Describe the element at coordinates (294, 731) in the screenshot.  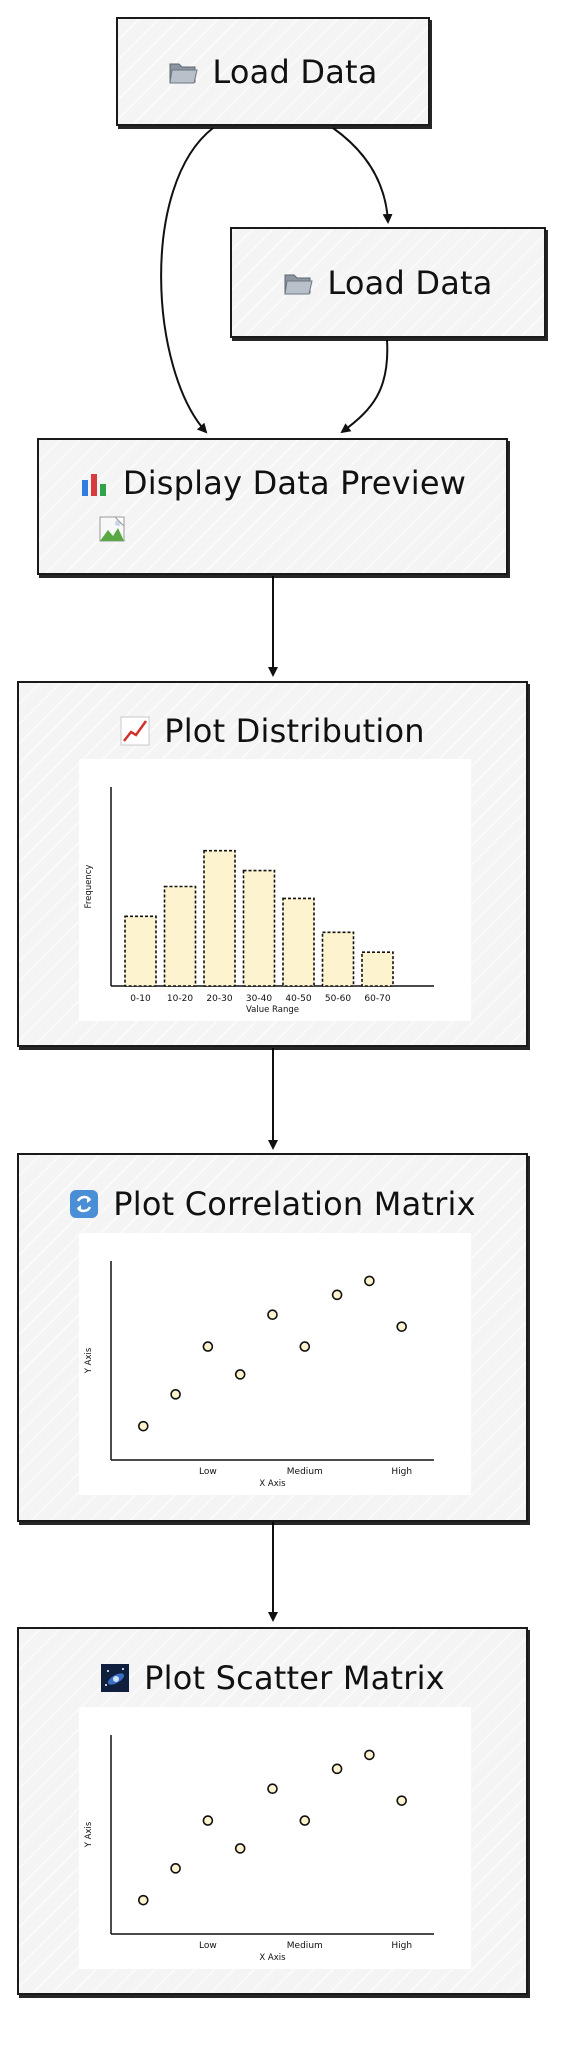
I see `node-title: Plot Distribution` at that location.